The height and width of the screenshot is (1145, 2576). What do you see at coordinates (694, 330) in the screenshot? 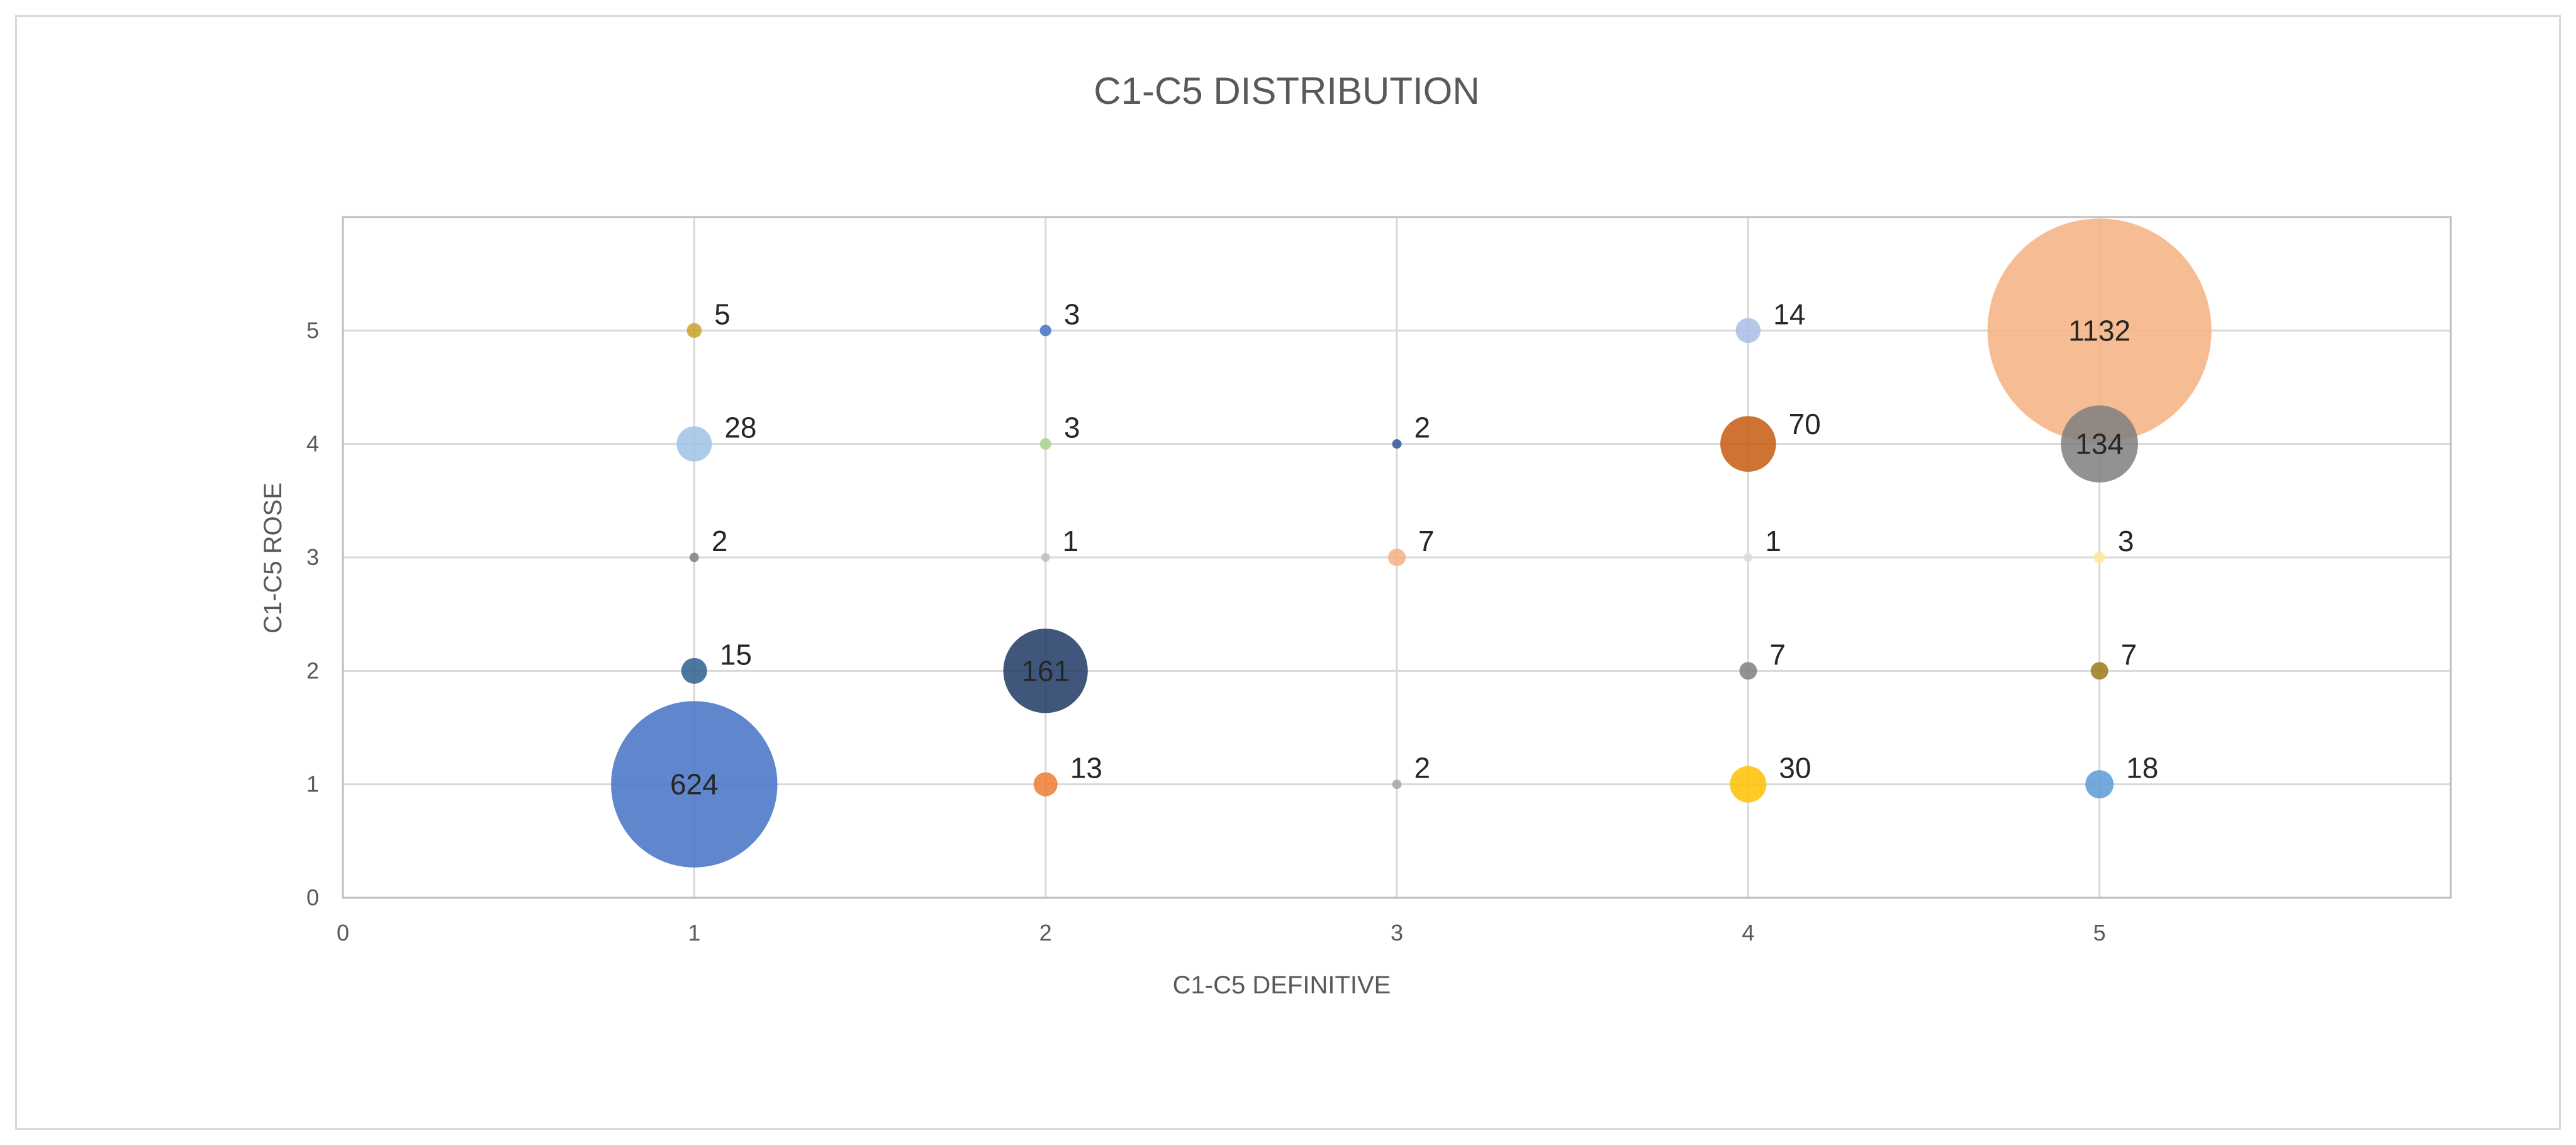
I see `bubble-x1-y5` at bounding box center [694, 330].